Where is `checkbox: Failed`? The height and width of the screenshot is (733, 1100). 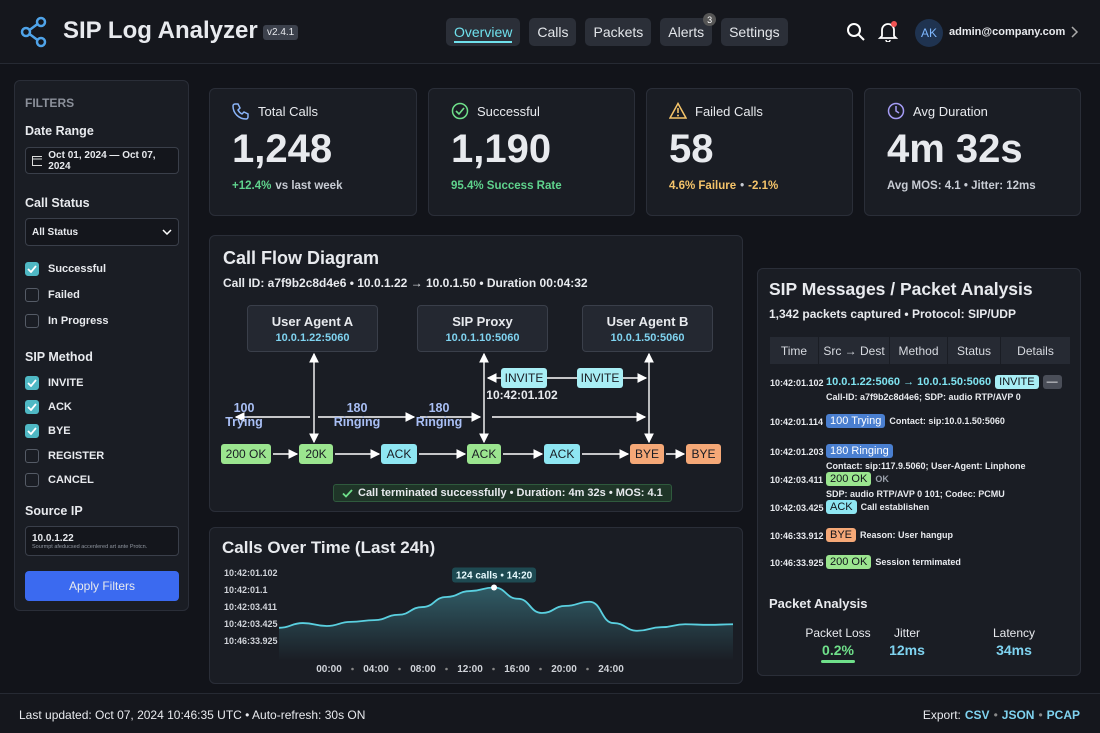 checkbox: Failed is located at coordinates (52, 295).